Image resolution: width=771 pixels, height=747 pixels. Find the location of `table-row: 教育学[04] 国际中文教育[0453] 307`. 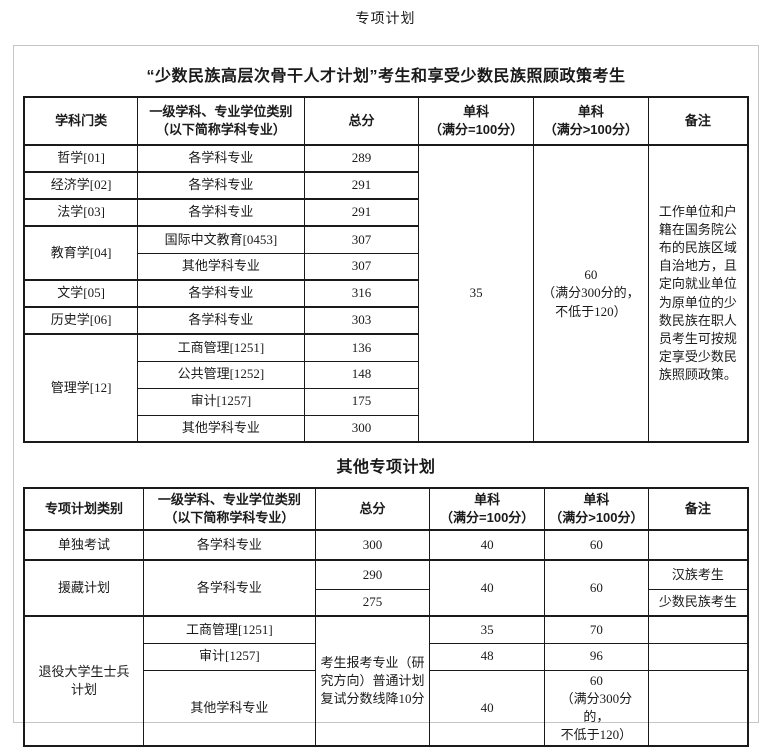

table-row: 教育学[04] 国际中文教育[0453] 307 is located at coordinates (385, 253).